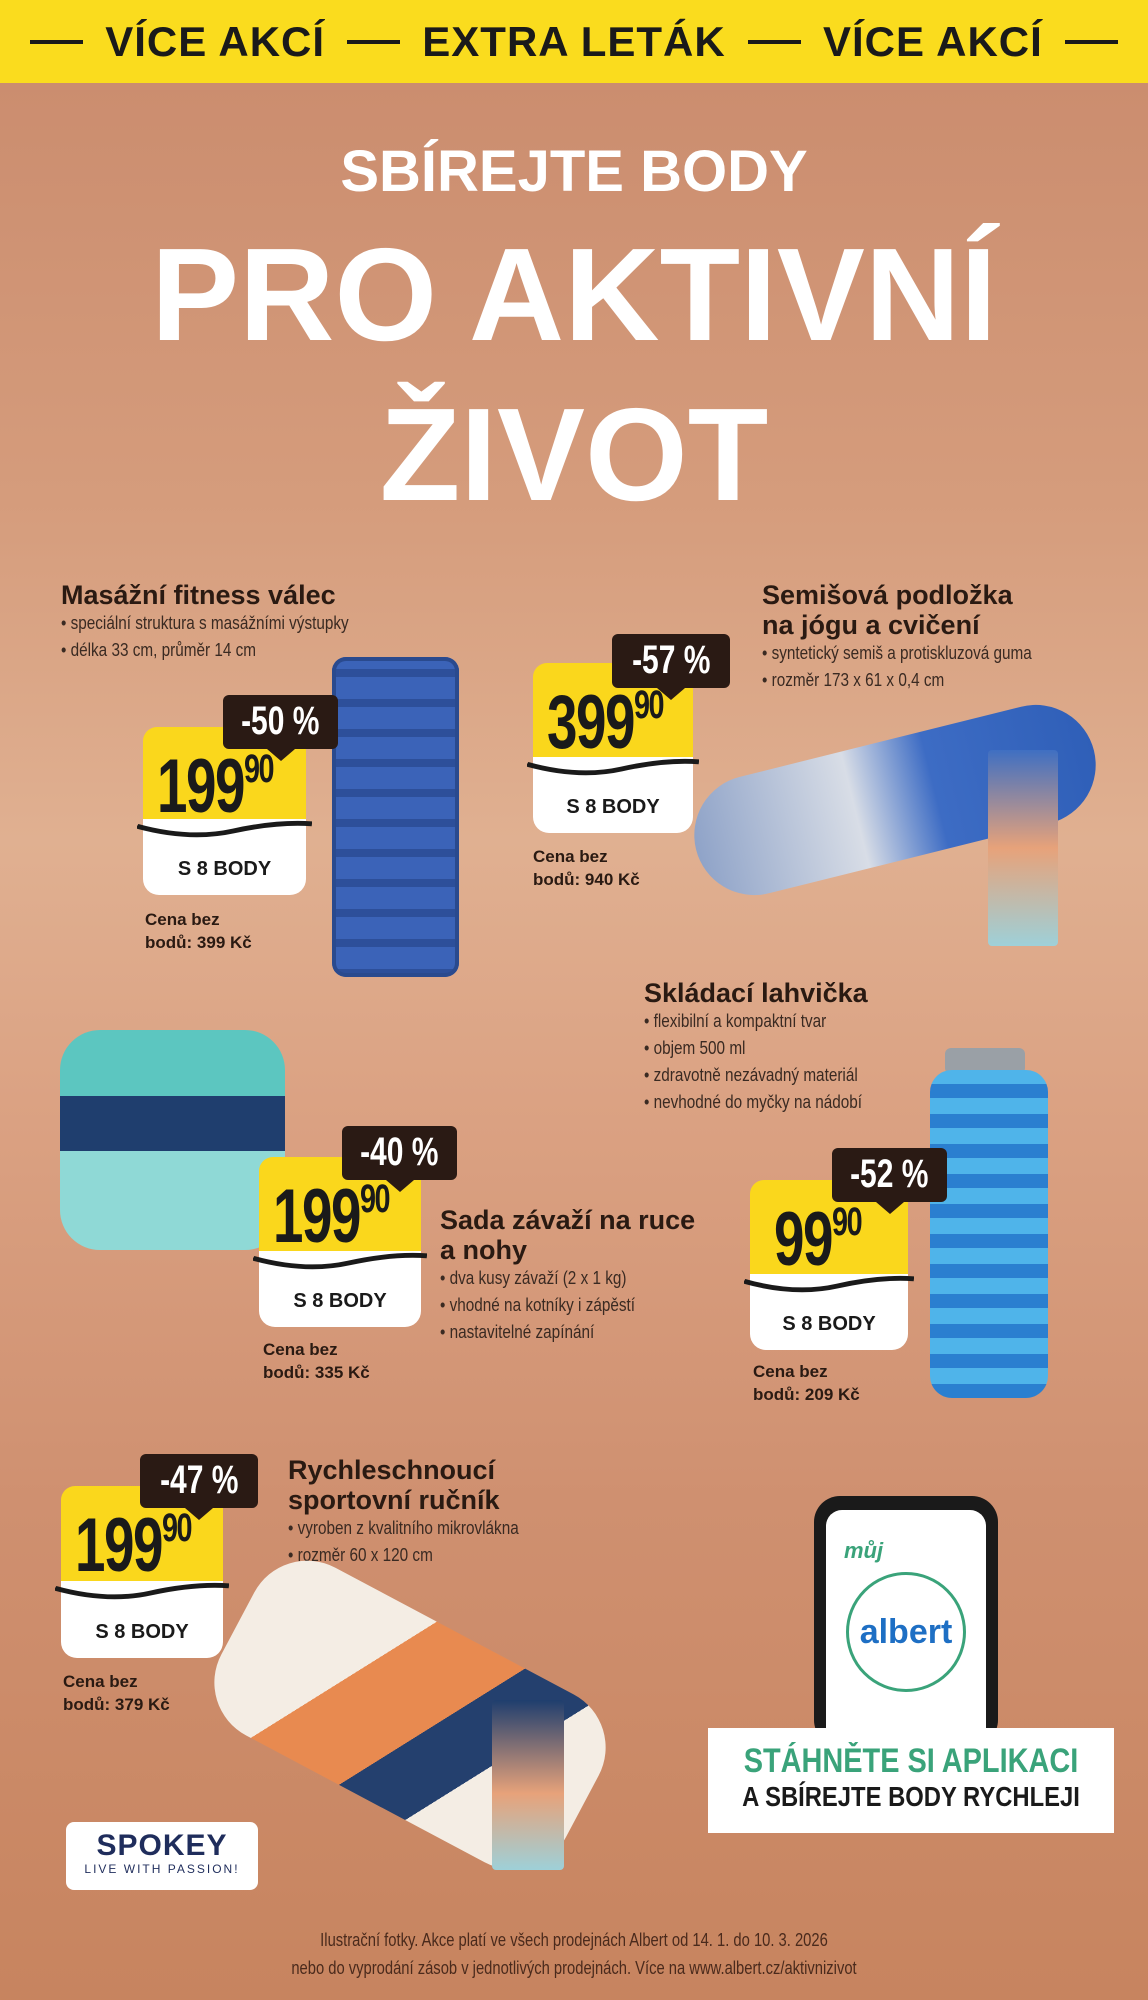  Describe the element at coordinates (199, 1487) in the screenshot. I see `discount-badge: -47 %` at that location.